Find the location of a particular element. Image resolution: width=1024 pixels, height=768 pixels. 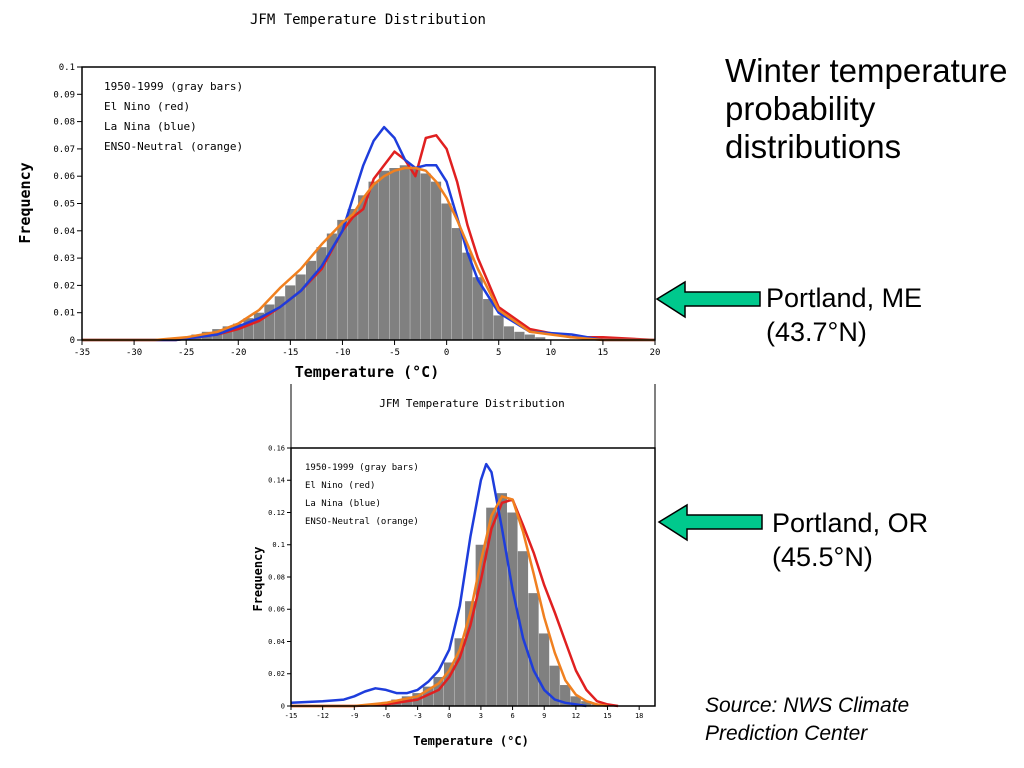

annotation-portland-or-latitude: (45.5°N) is located at coordinates (822, 557).